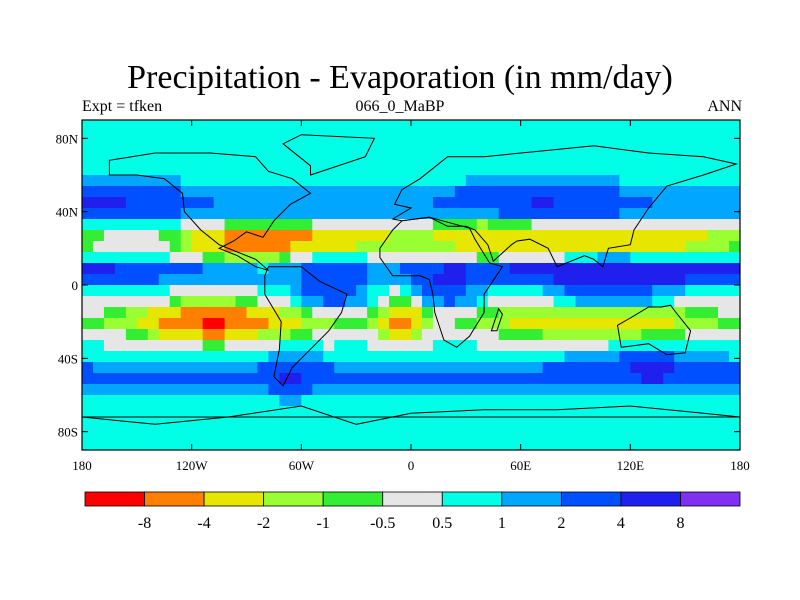 This screenshot has height=600, width=800. What do you see at coordinates (234, 499) in the screenshot?
I see `colorbar-swatch` at bounding box center [234, 499].